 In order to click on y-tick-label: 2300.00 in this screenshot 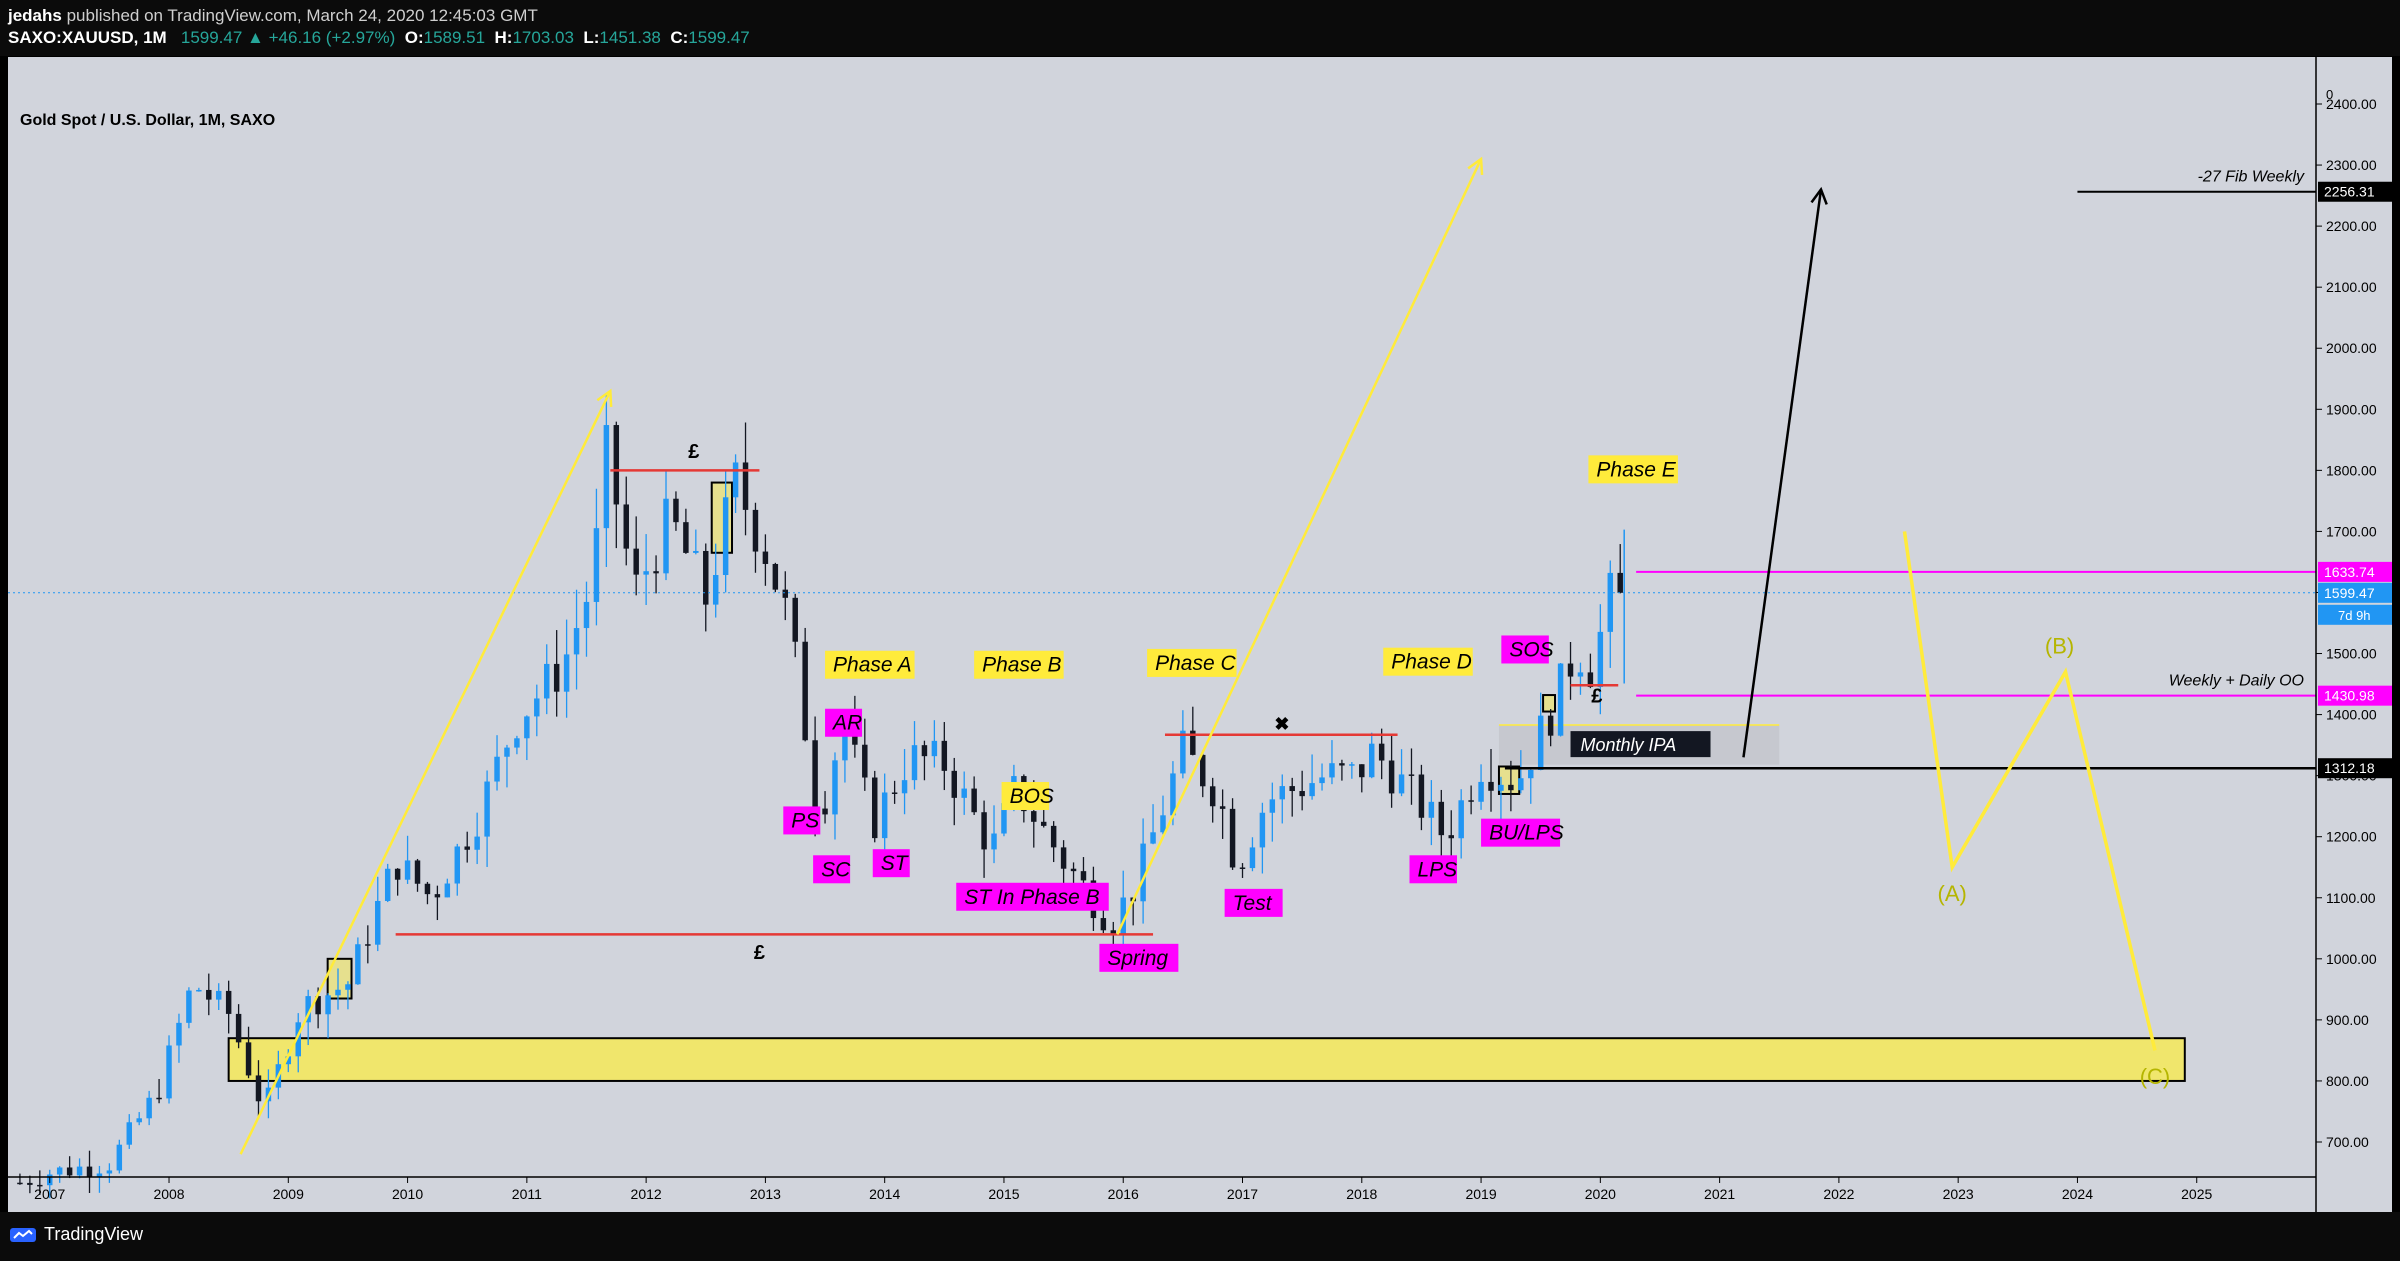, I will do `click(2351, 165)`.